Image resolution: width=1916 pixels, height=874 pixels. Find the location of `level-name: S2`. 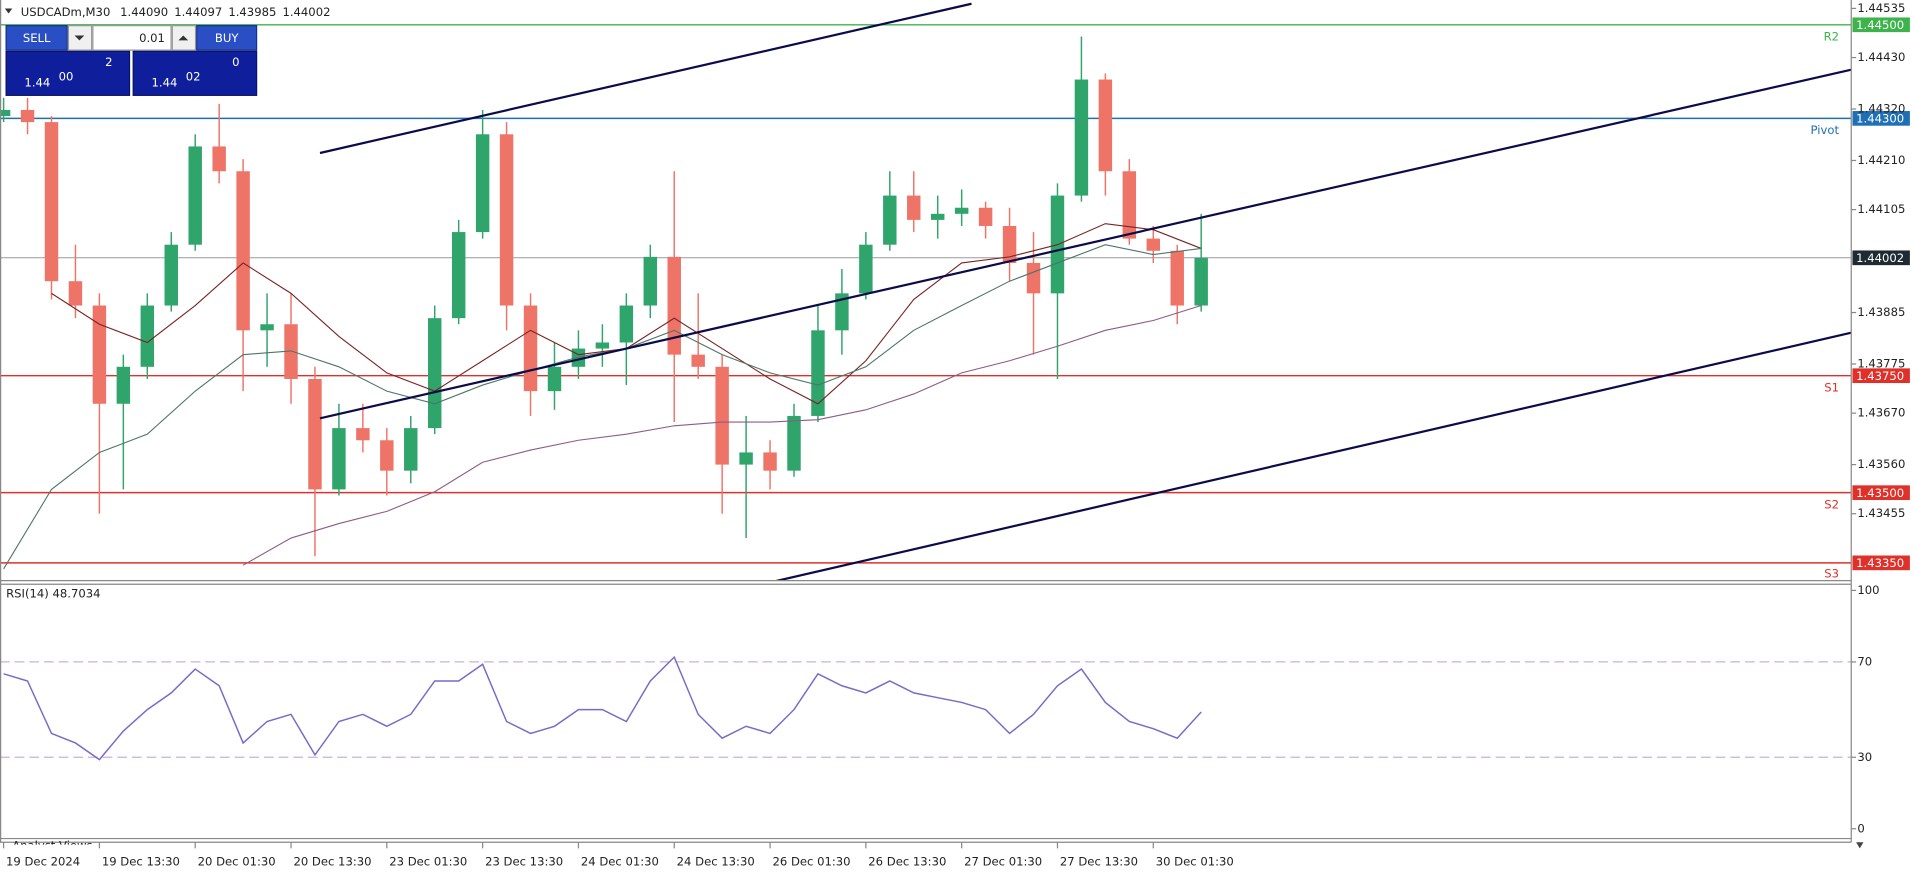

level-name: S2 is located at coordinates (1831, 504).